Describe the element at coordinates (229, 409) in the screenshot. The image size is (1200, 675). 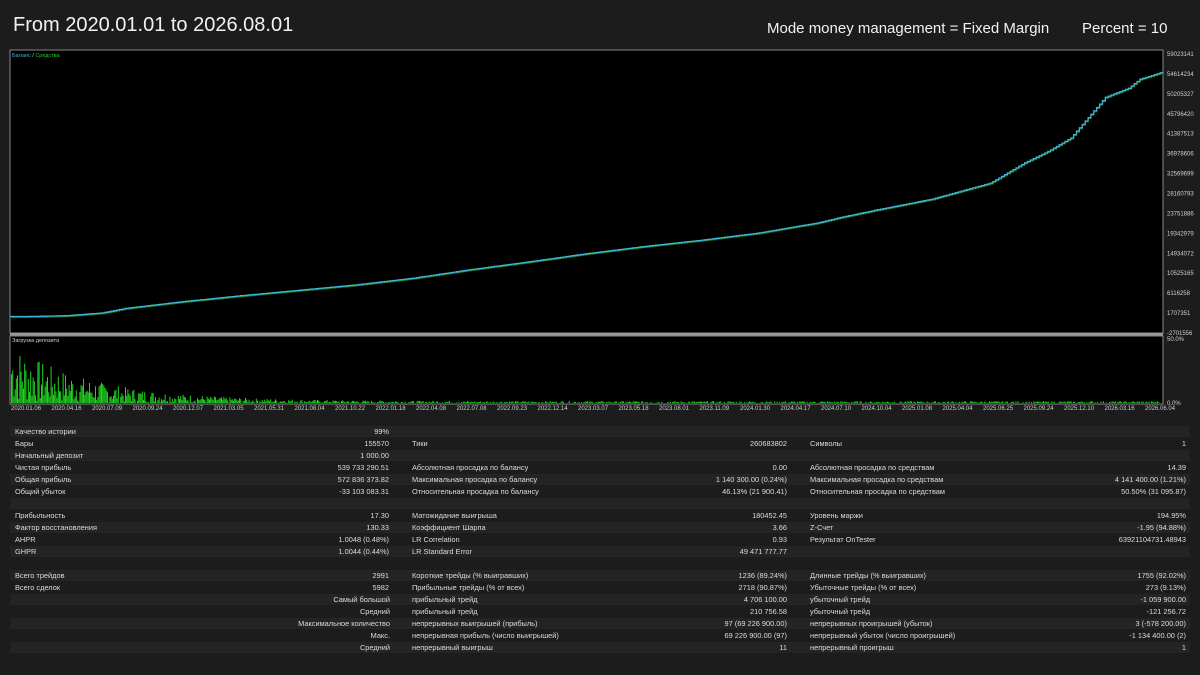
I see `x-tick-label: 2021.03.05` at that location.